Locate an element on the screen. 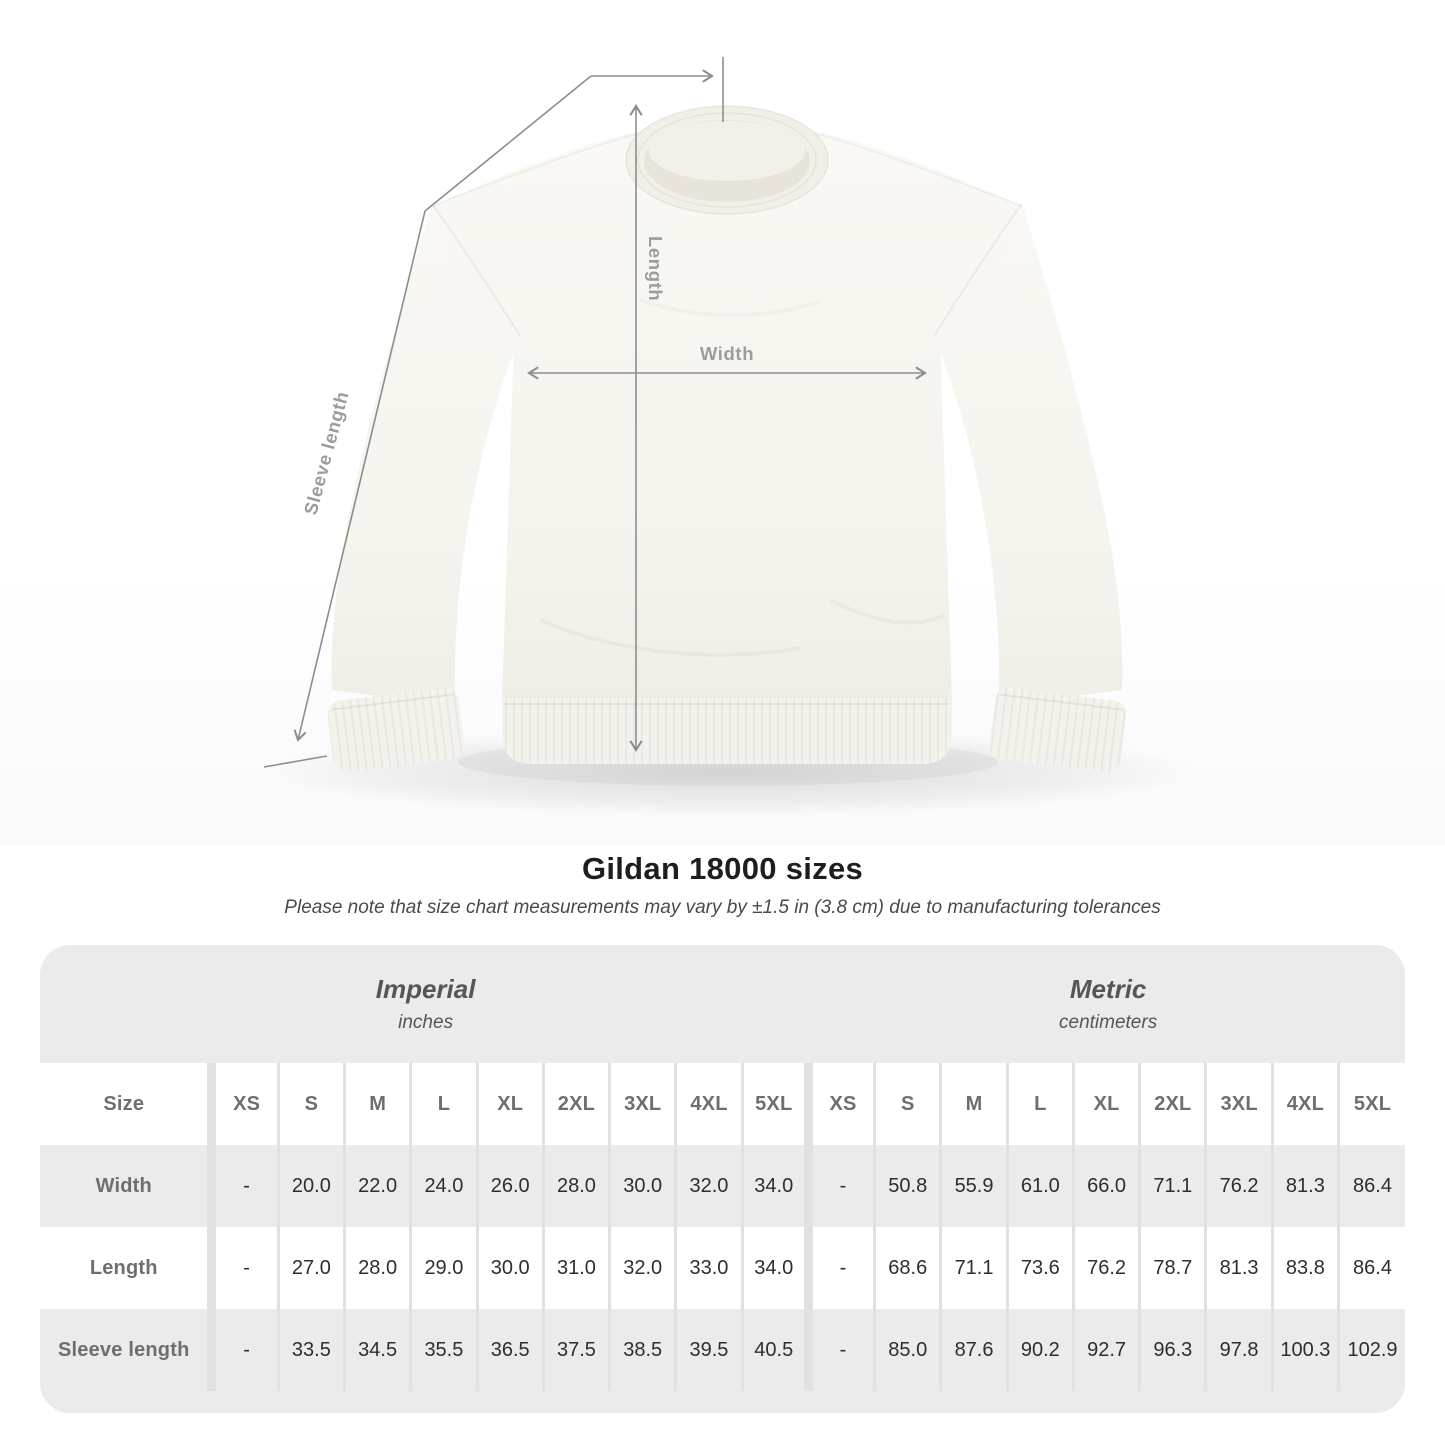 The width and height of the screenshot is (1445, 1445). value-cell-metric-4xl: 100.3 is located at coordinates (1304, 1350).